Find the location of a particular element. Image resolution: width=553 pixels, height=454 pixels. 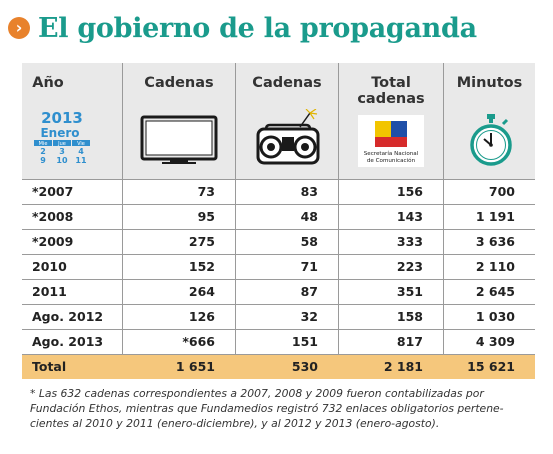

table-row-0-cell-0: *2007 is located at coordinates (53, 191).